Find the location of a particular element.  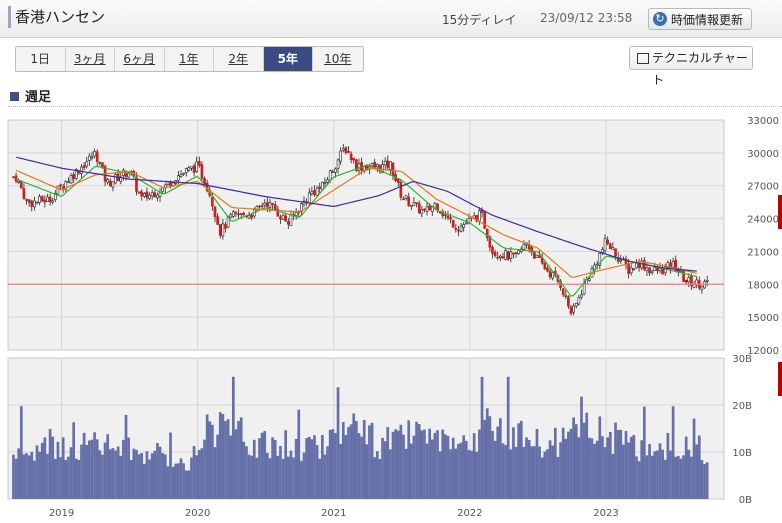

x-tick-label: 2021 is located at coordinates (333, 513).